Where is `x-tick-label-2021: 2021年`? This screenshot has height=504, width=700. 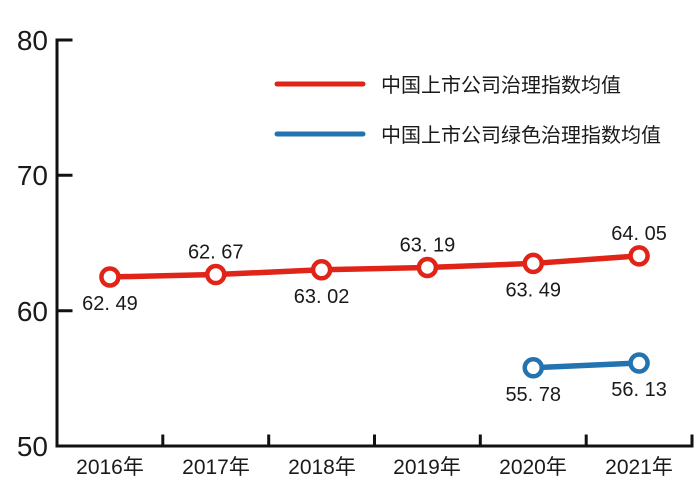
x-tick-label-2021: 2021年 is located at coordinates (639, 467).